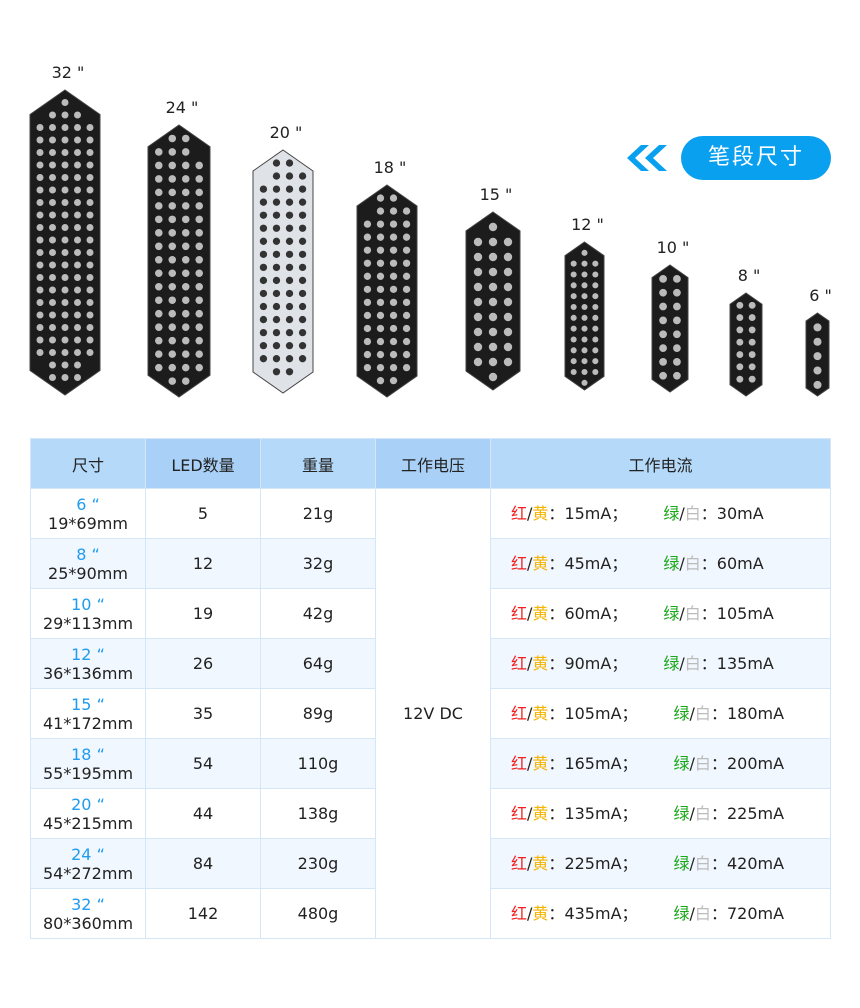  What do you see at coordinates (318, 913) in the screenshot?
I see `weight-cell: 480g` at bounding box center [318, 913].